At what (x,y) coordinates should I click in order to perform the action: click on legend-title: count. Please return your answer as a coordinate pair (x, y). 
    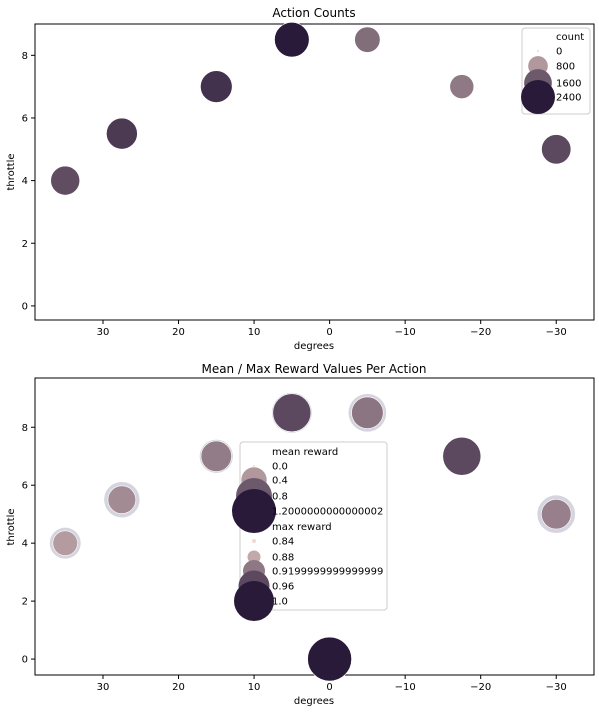
    Looking at the image, I should click on (570, 37).